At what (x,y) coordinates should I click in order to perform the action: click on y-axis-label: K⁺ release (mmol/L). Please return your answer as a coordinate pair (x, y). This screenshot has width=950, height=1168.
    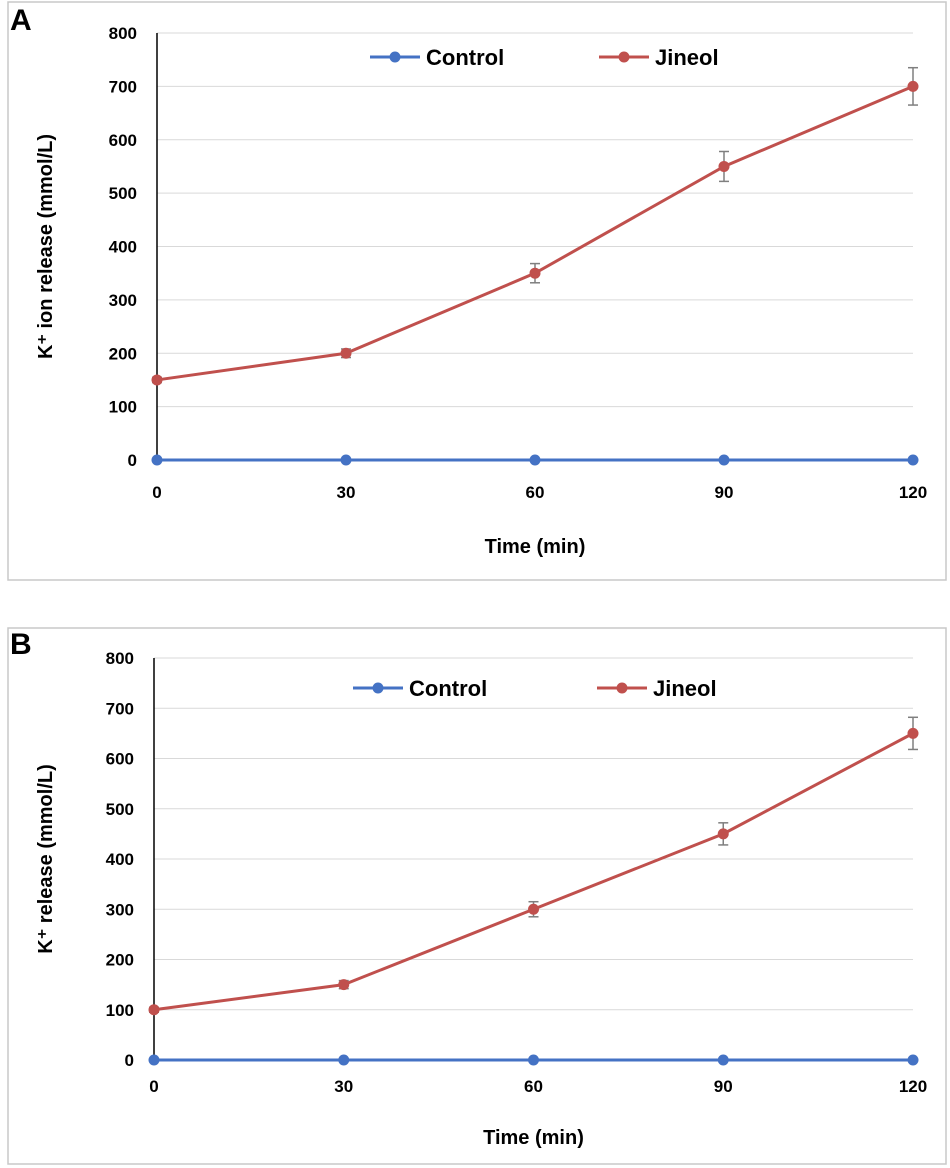
    Looking at the image, I should click on (46, 859).